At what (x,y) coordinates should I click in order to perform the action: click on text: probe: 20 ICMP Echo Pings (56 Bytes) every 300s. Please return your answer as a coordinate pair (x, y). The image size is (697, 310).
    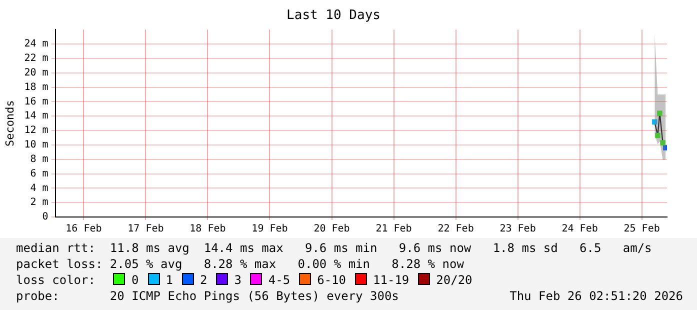
    Looking at the image, I should click on (207, 296).